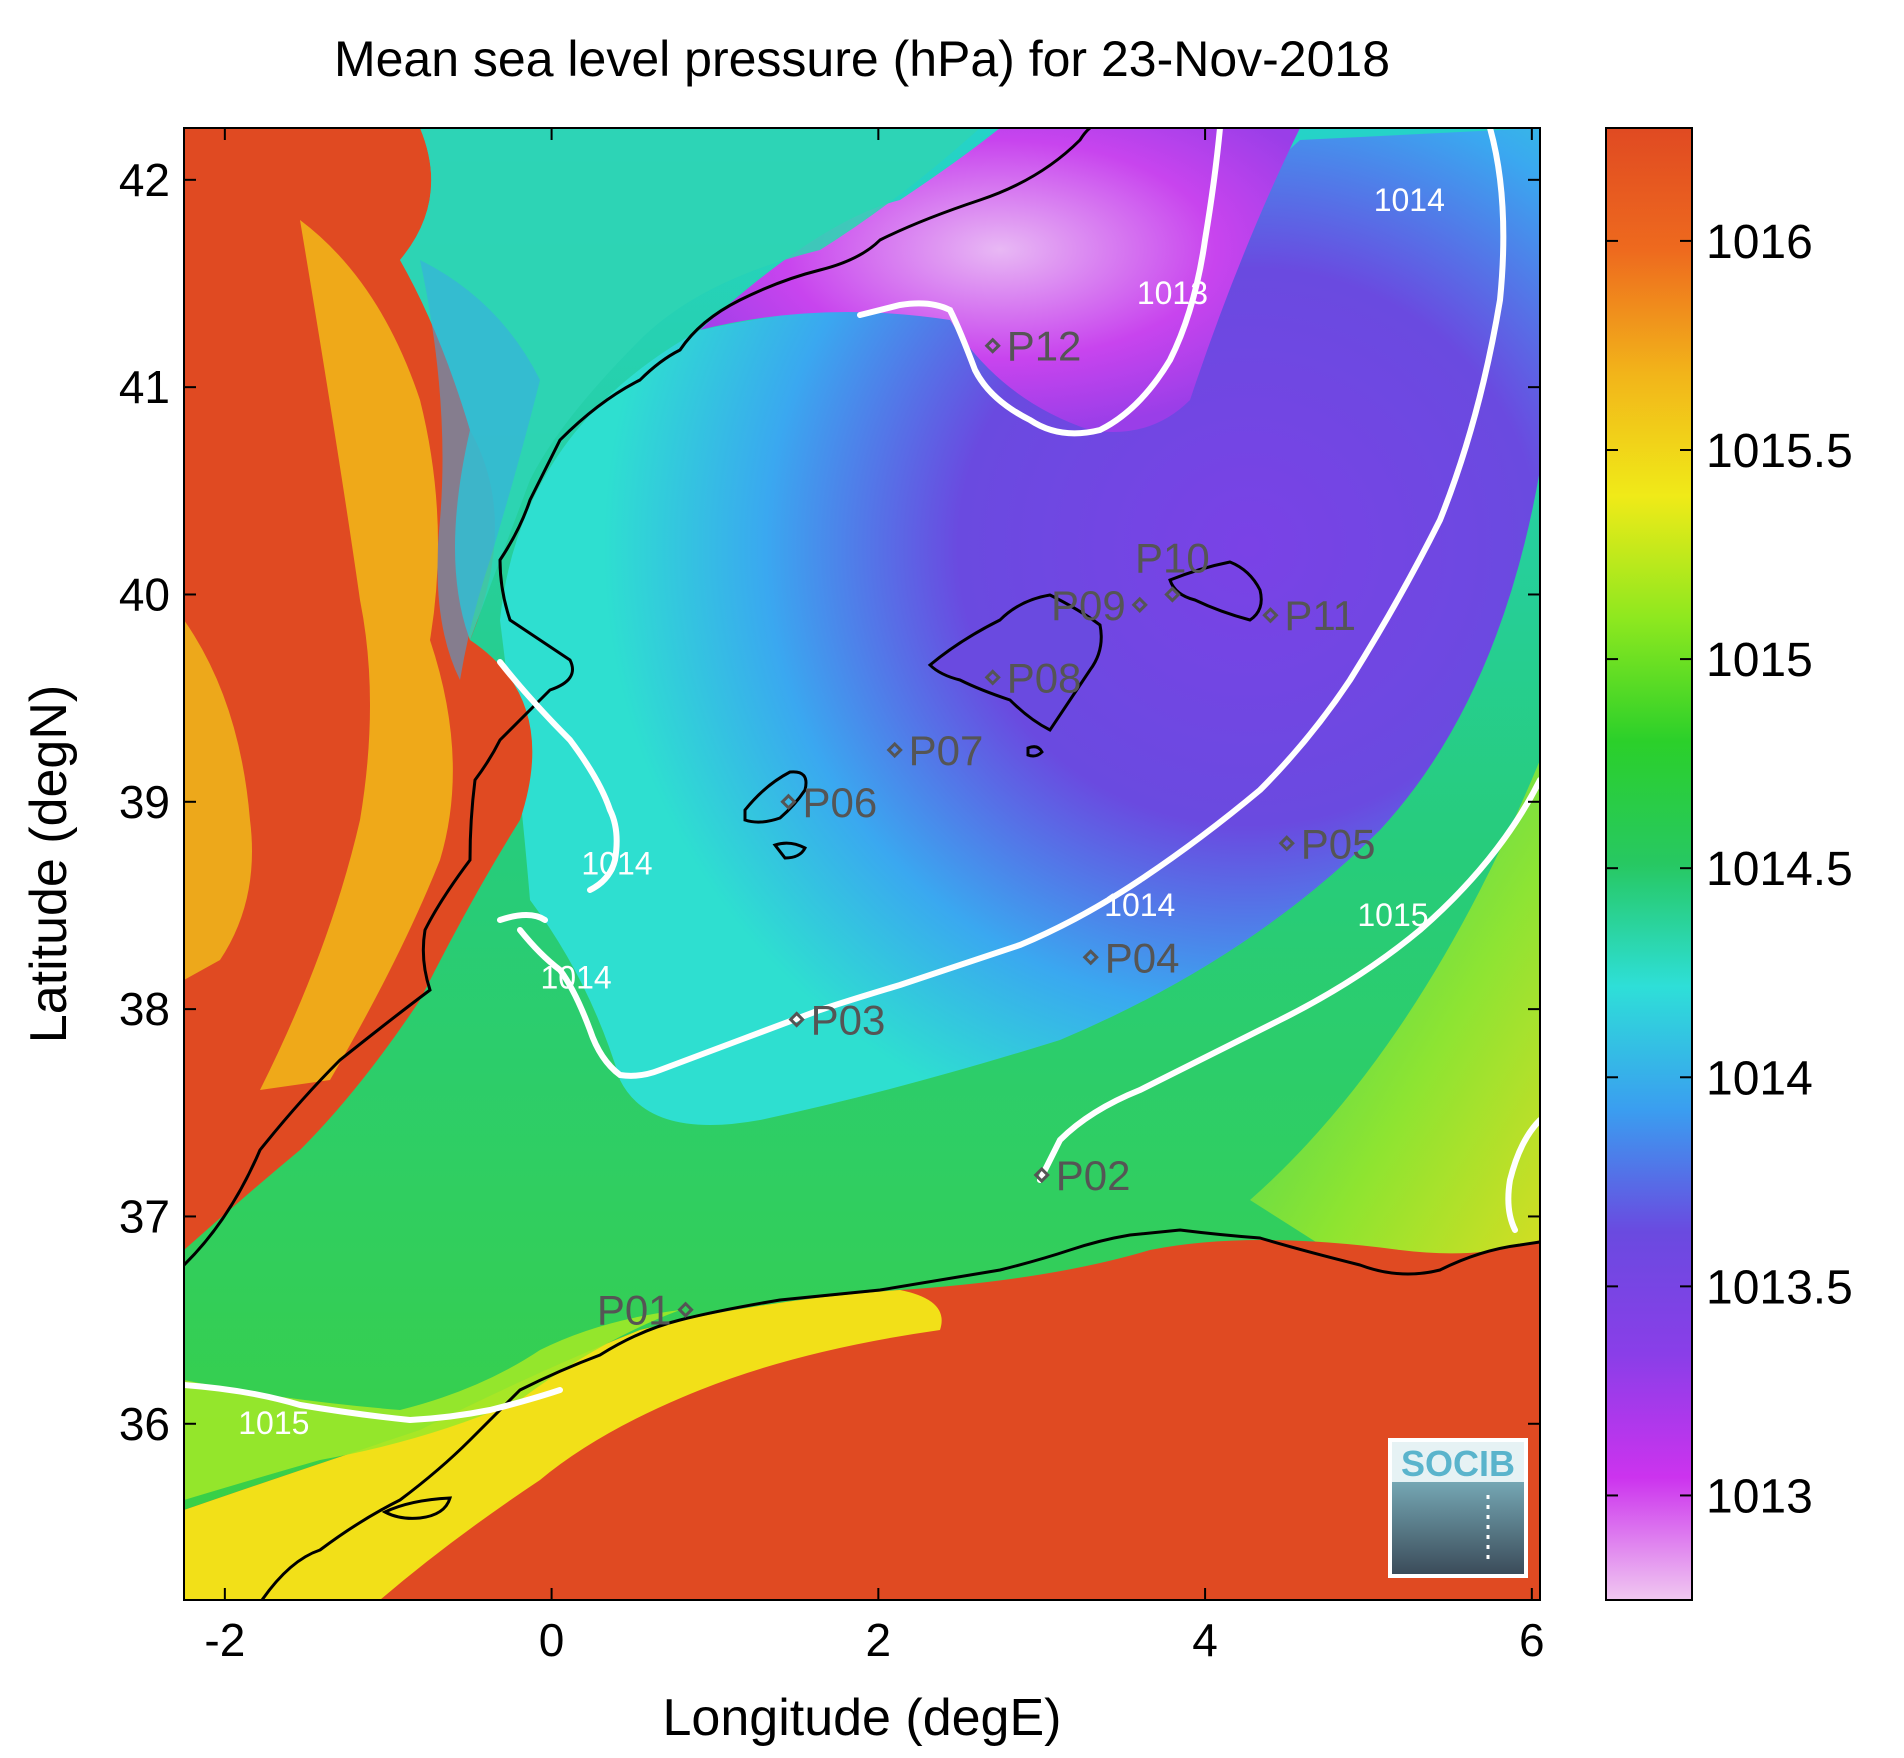  I want to click on colorbar-ticks: 1013 1013.5 1014 1014.5 1015 1015.5 1016, so click(1729, 869).